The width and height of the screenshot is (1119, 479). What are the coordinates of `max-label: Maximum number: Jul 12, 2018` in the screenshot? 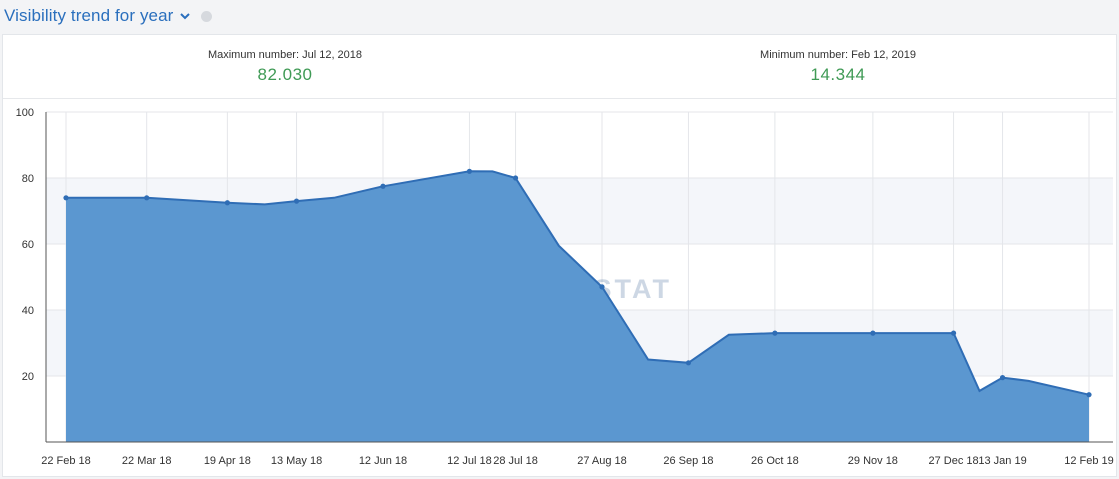 It's located at (285, 55).